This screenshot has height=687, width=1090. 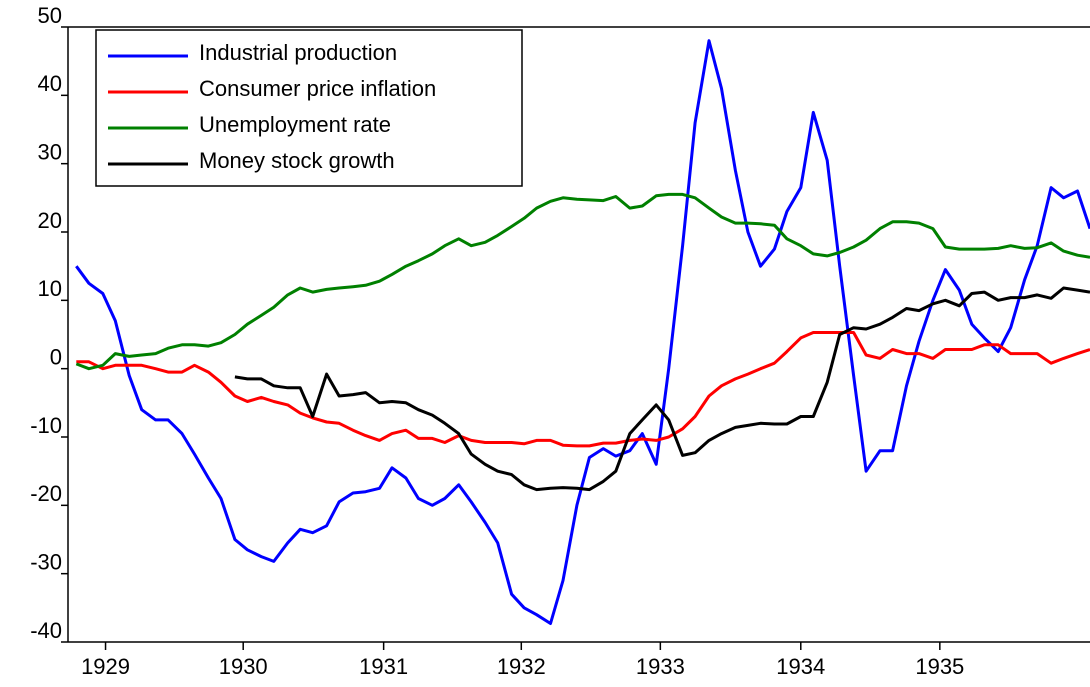 I want to click on y-tick-label: 50, so click(x=50, y=15).